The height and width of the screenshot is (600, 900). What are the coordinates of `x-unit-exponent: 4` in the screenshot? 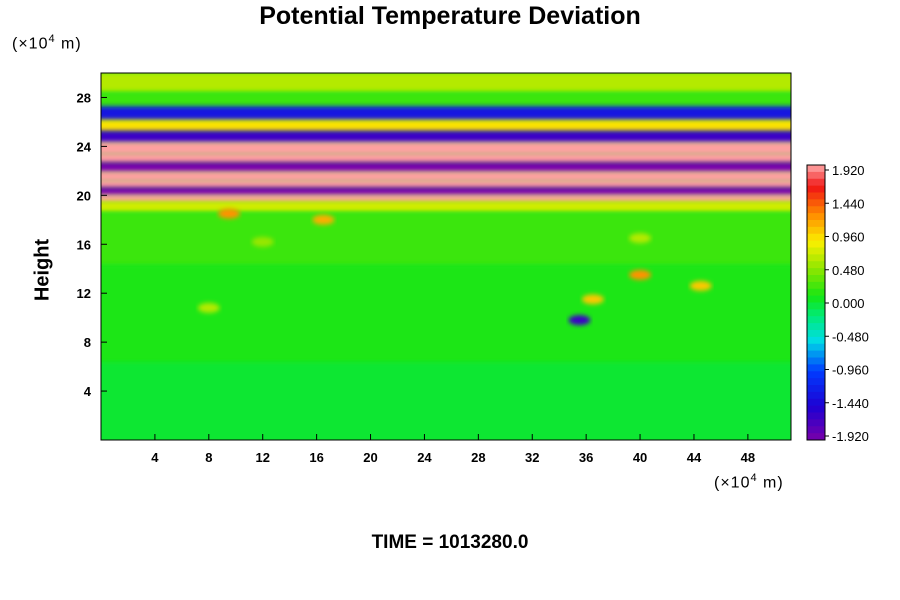 It's located at (754, 478).